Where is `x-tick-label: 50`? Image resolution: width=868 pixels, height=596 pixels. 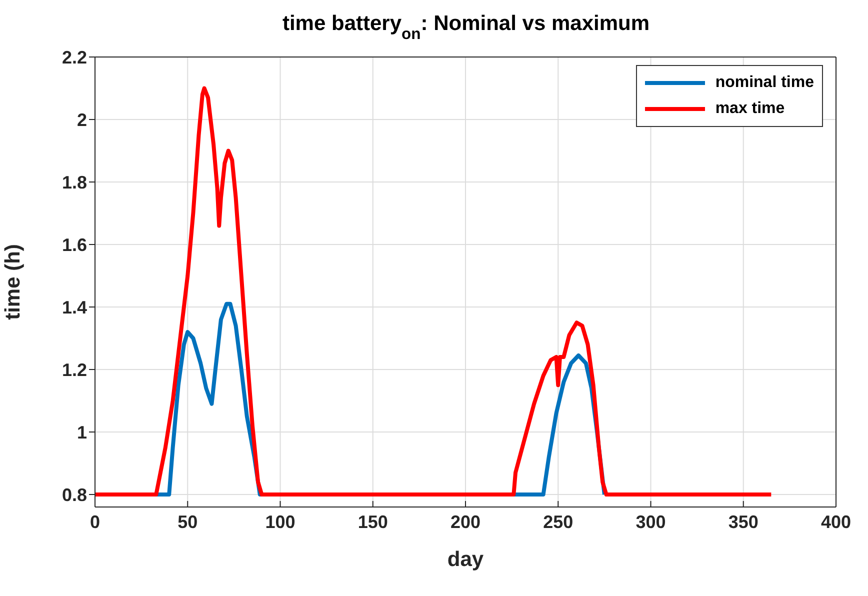
x-tick-label: 50 is located at coordinates (188, 522).